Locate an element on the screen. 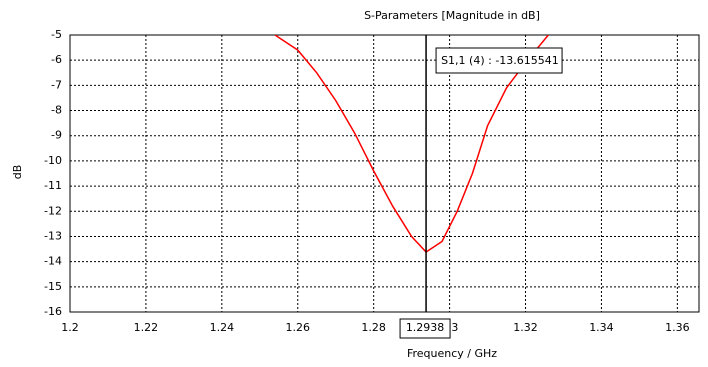 Image resolution: width=708 pixels, height=367 pixels. x-tick-label: 1.34 is located at coordinates (601, 327).